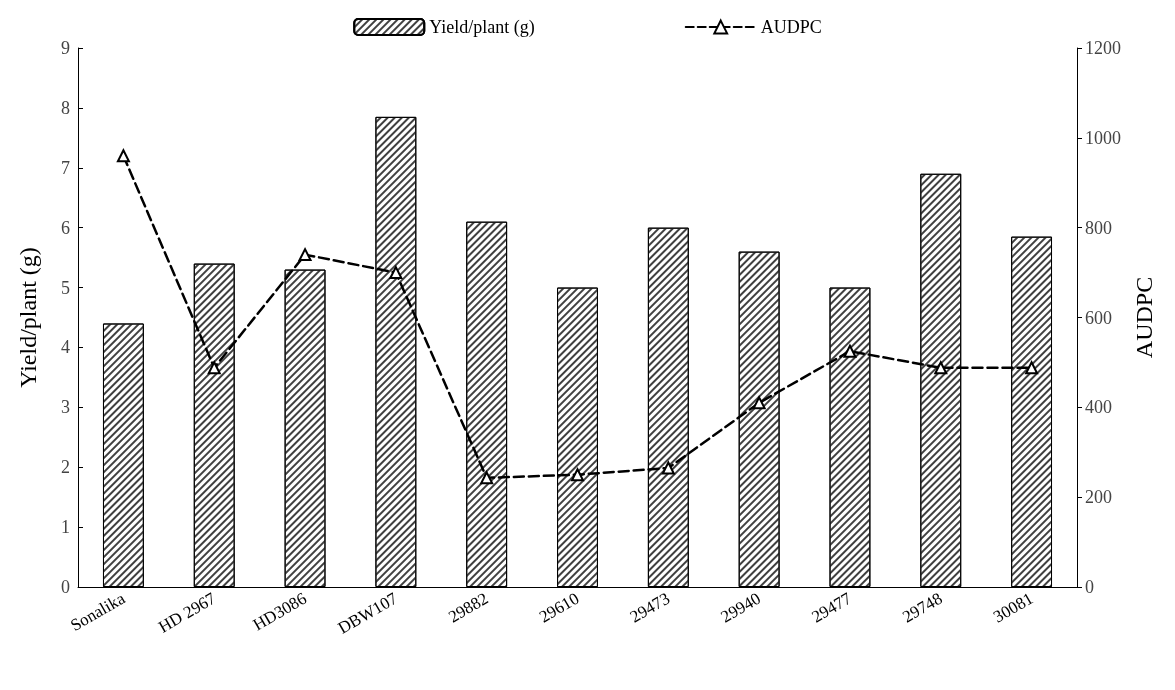  I want to click on legend-label: AUDPC, so click(791, 27).